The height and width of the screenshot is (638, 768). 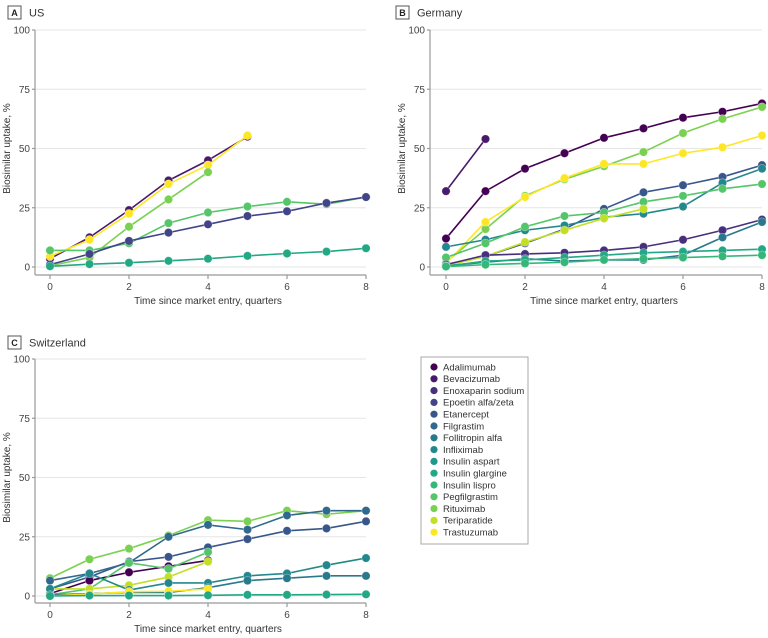 What do you see at coordinates (473, 438) in the screenshot?
I see `legend-label: Follitropin alfa` at bounding box center [473, 438].